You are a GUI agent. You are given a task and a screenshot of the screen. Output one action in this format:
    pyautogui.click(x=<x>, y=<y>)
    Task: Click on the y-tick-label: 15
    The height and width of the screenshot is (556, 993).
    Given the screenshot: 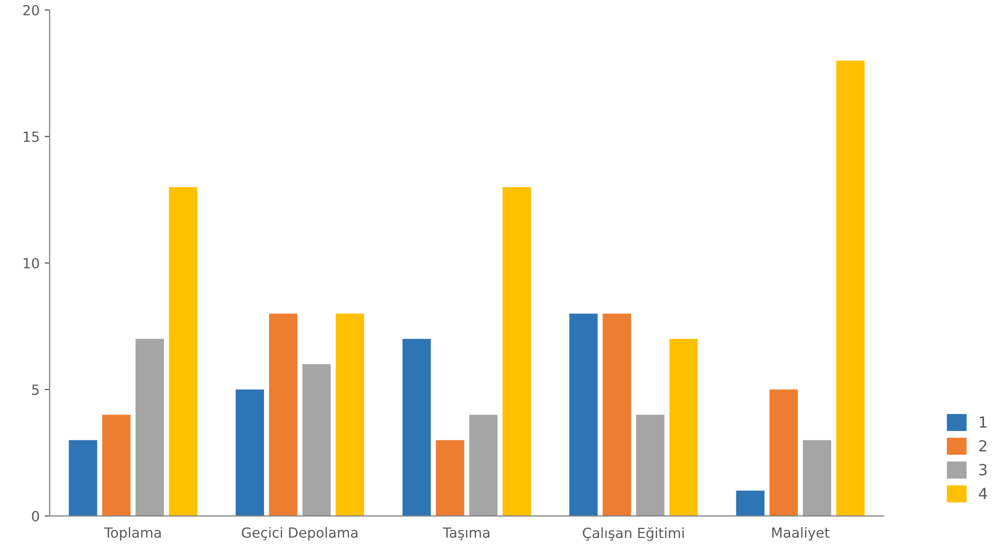 What is the action you would take?
    pyautogui.click(x=31, y=137)
    